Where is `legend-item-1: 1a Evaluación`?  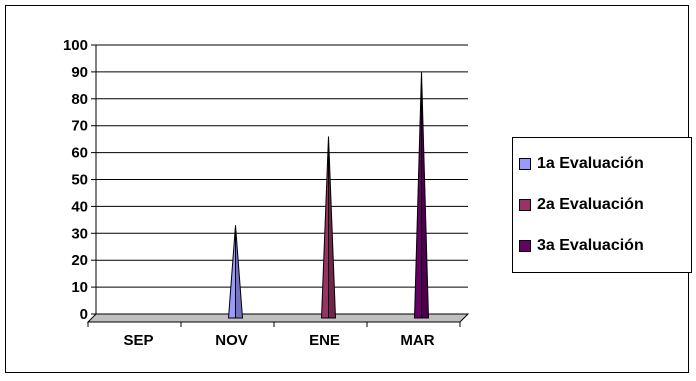
legend-item-1: 1a Evaluación is located at coordinates (581, 164).